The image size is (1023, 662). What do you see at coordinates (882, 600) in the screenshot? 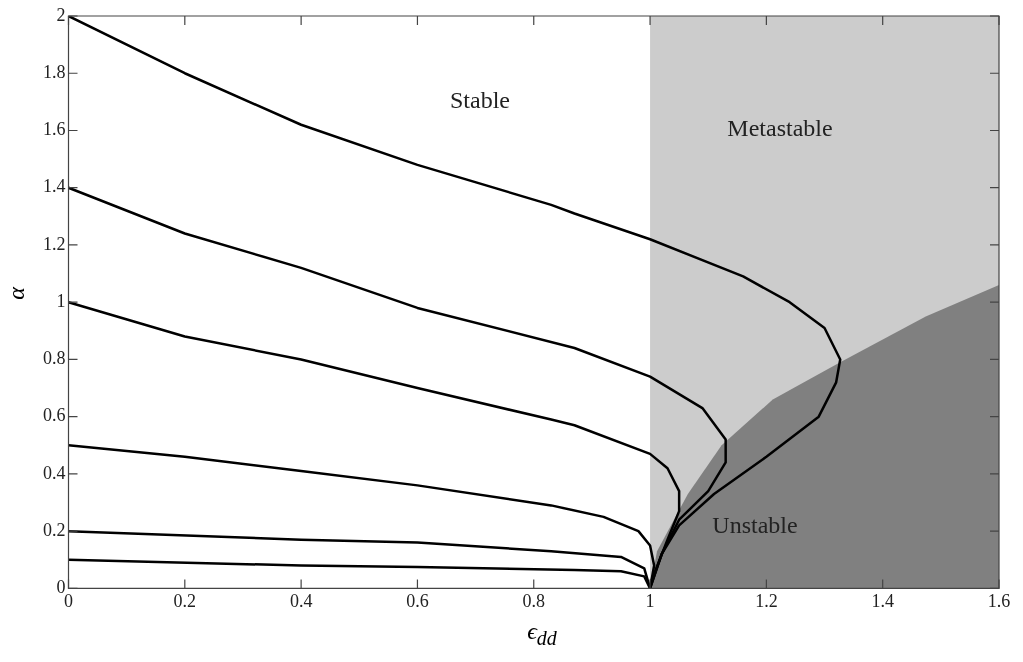
I see `x-tick-label: 1.4` at bounding box center [882, 600].